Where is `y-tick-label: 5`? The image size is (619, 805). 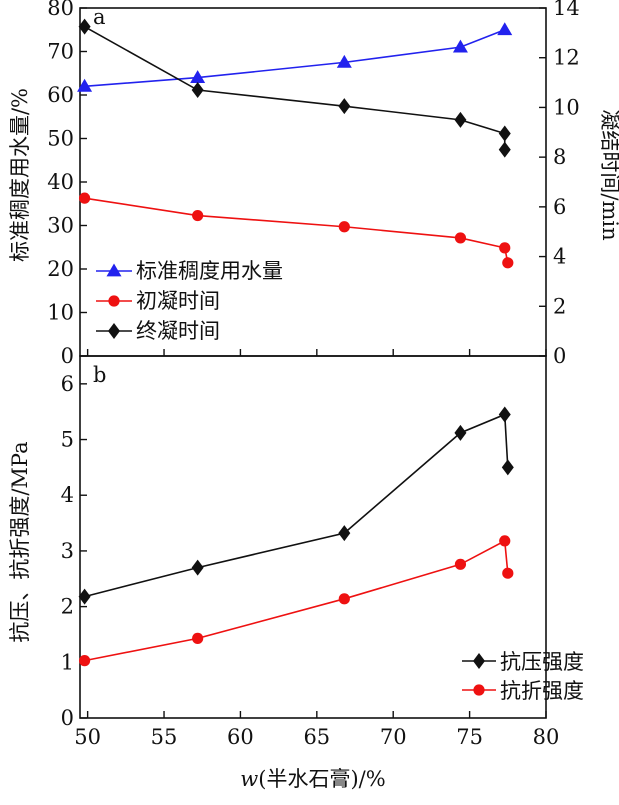 y-tick-label: 5 is located at coordinates (67, 440).